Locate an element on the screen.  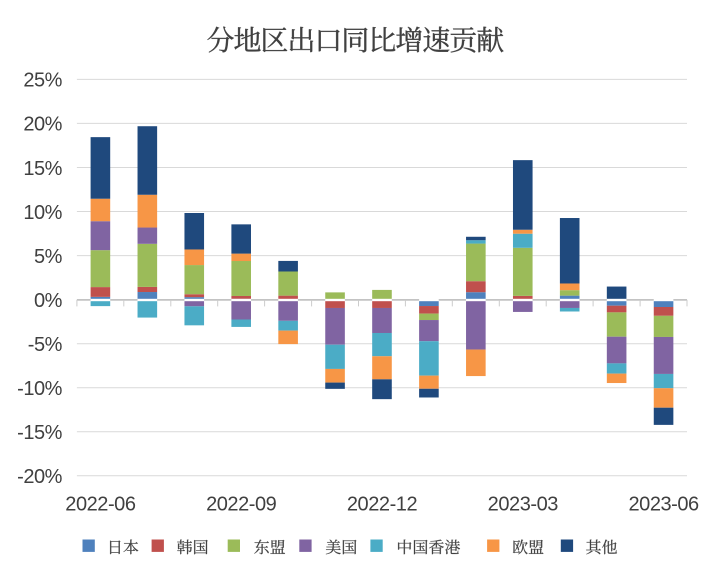
svg-text: -20% is located at coordinates (40, 477).